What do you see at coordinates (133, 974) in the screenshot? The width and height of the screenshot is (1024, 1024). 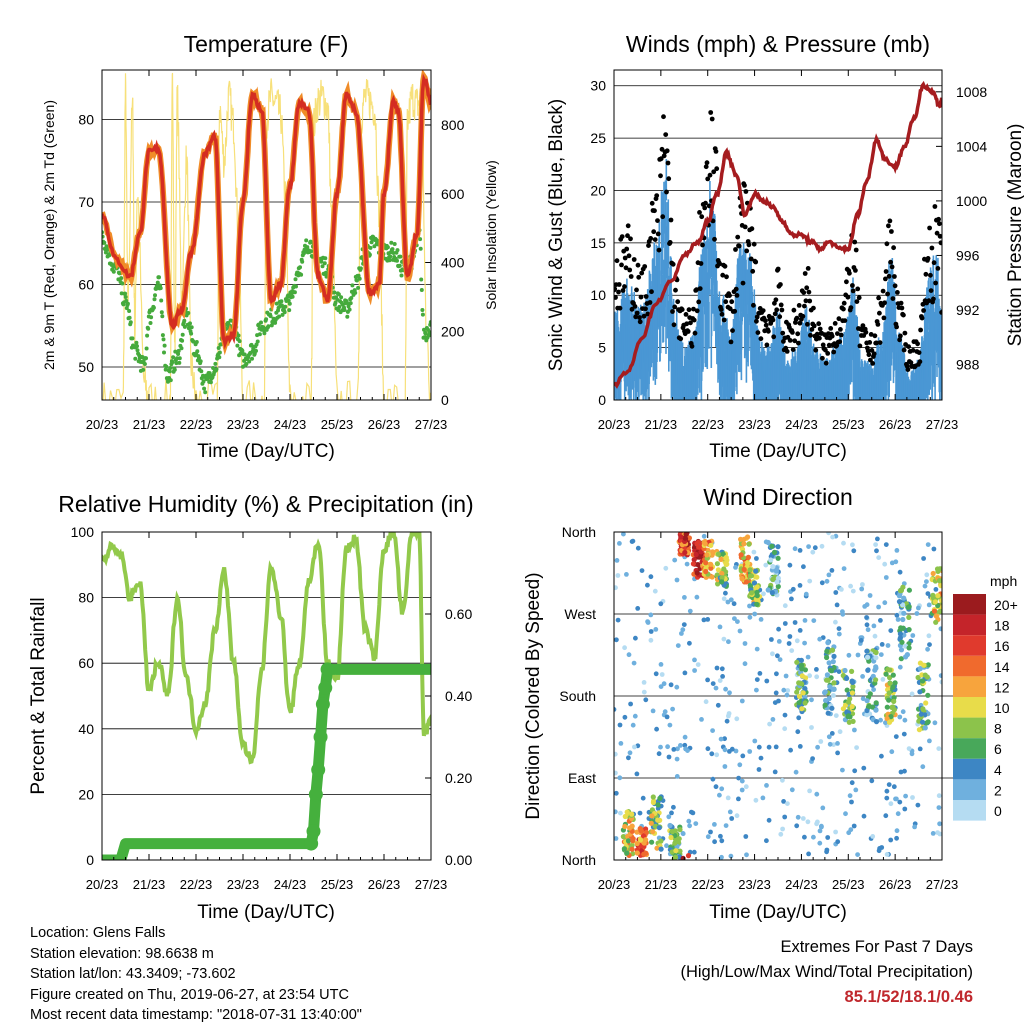 I see `station-latlon: Station lat/lon: 43.3409; -73.602` at bounding box center [133, 974].